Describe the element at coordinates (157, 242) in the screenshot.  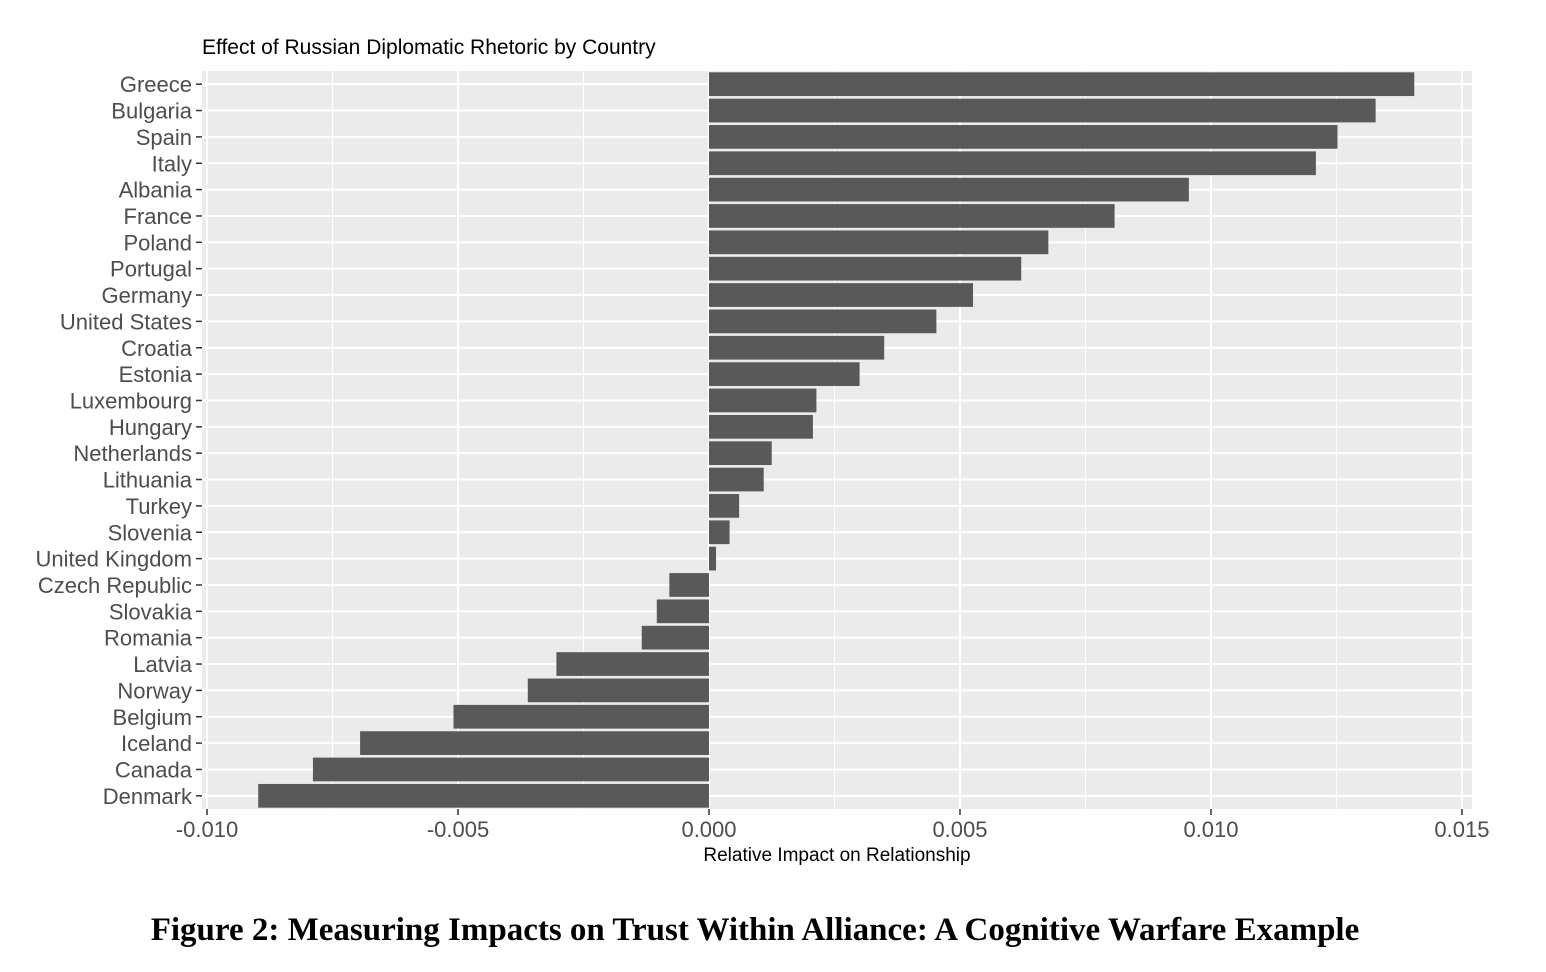
I see `y-tick-label: Poland` at that location.